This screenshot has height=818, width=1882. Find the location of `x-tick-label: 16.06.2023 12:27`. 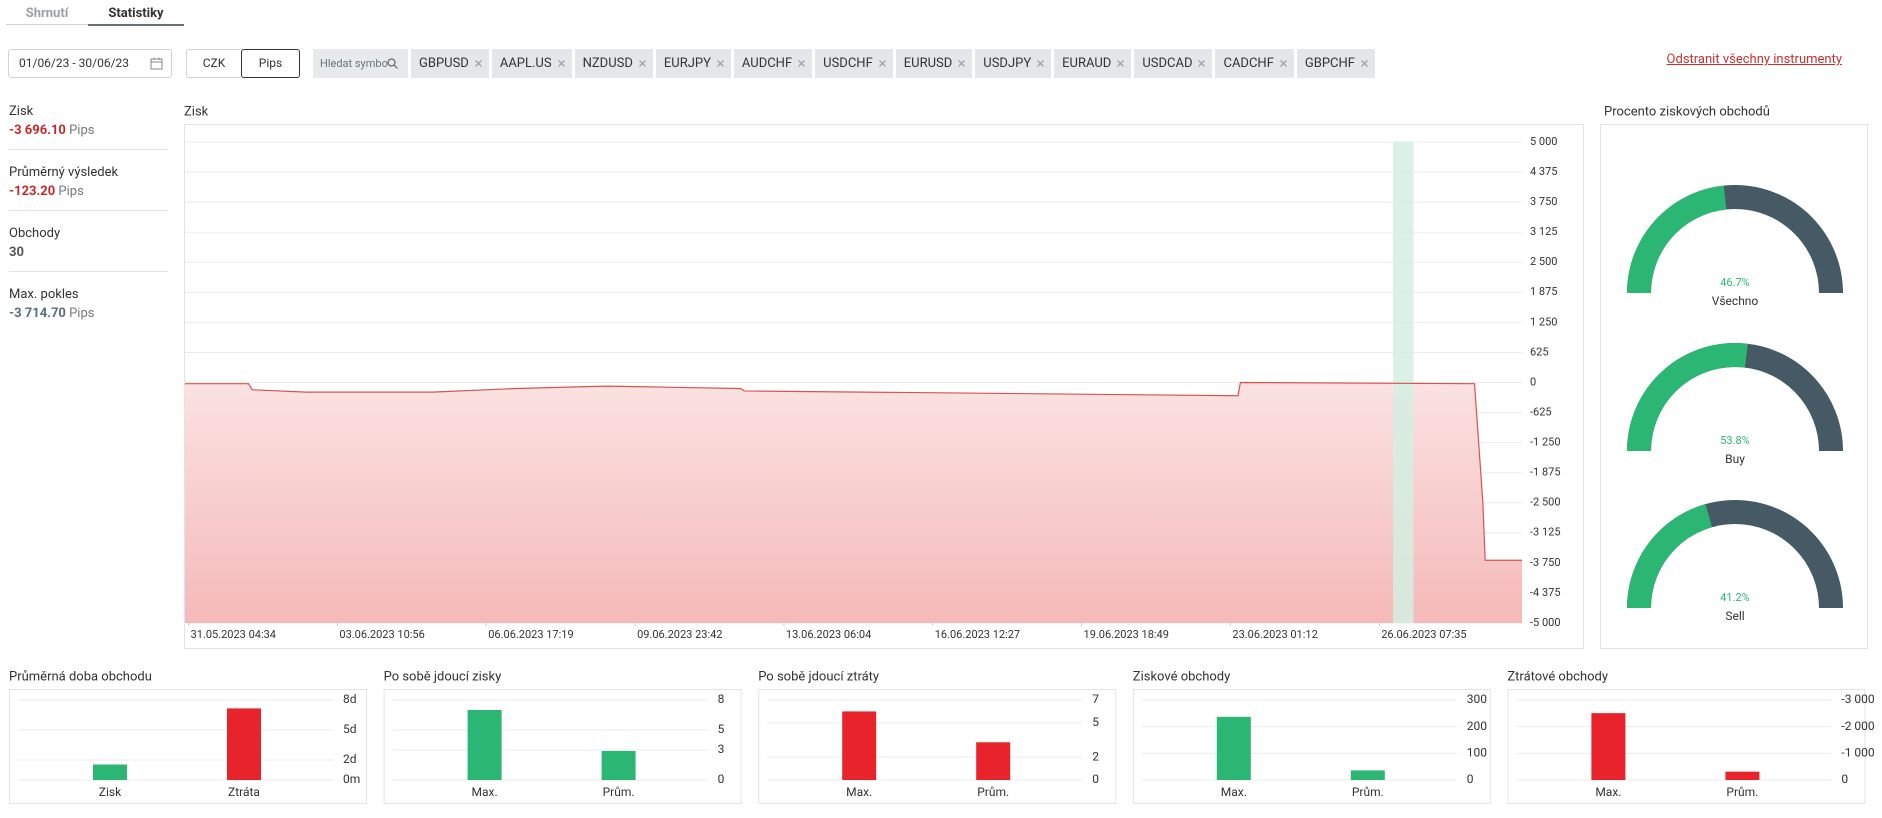

x-tick-label: 16.06.2023 12:27 is located at coordinates (977, 634).